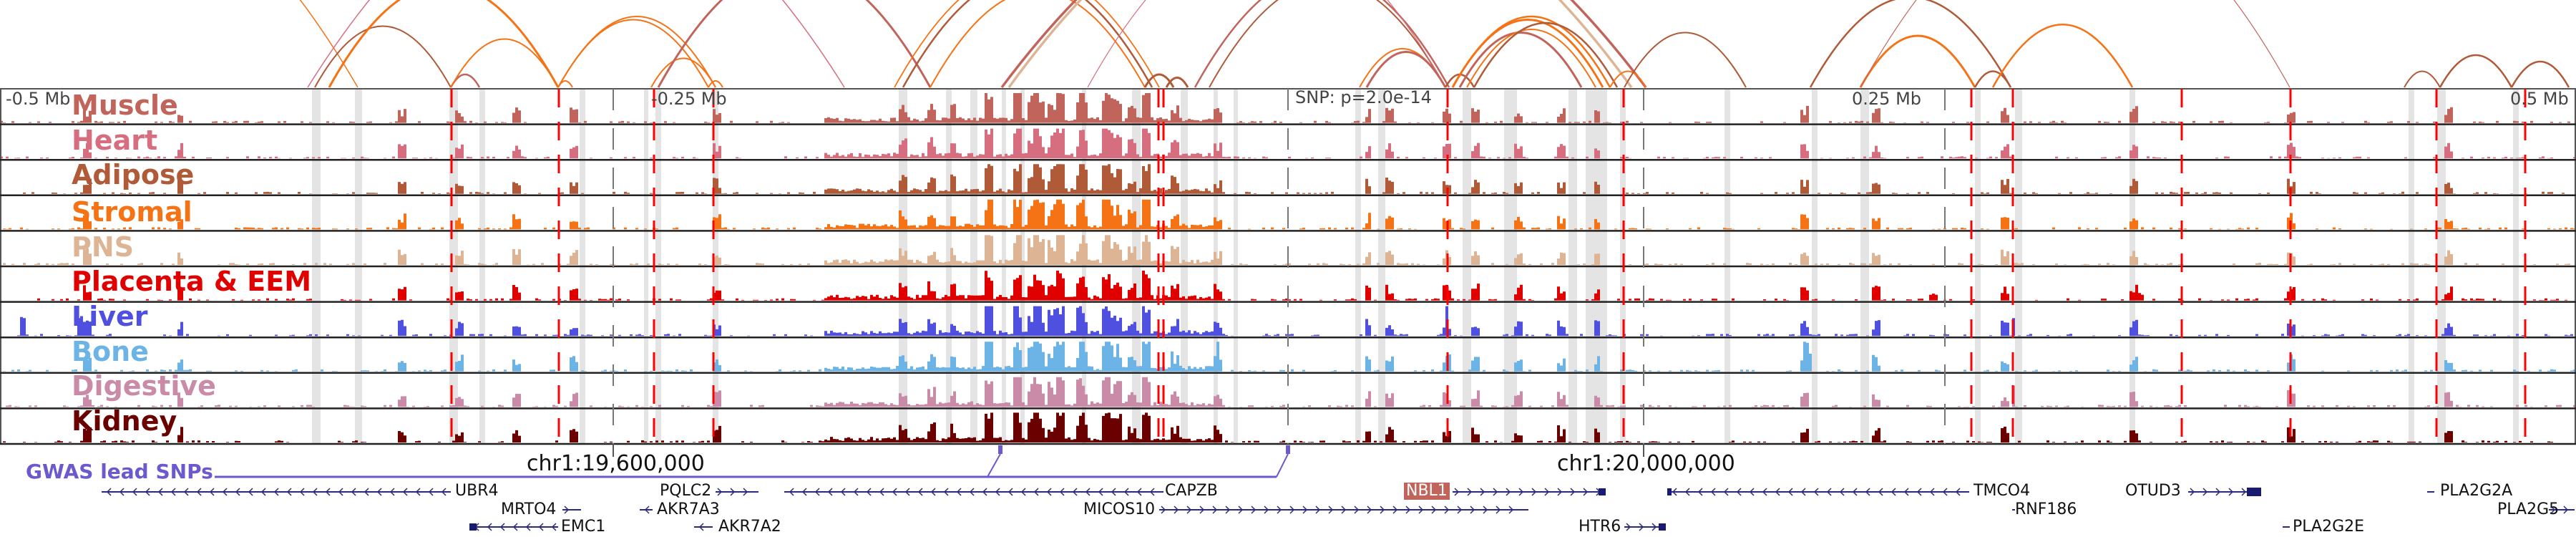 This screenshot has width=2576, height=537. Describe the element at coordinates (749, 527) in the screenshot. I see `gene-label-akr7a2: AKR7A2` at that location.